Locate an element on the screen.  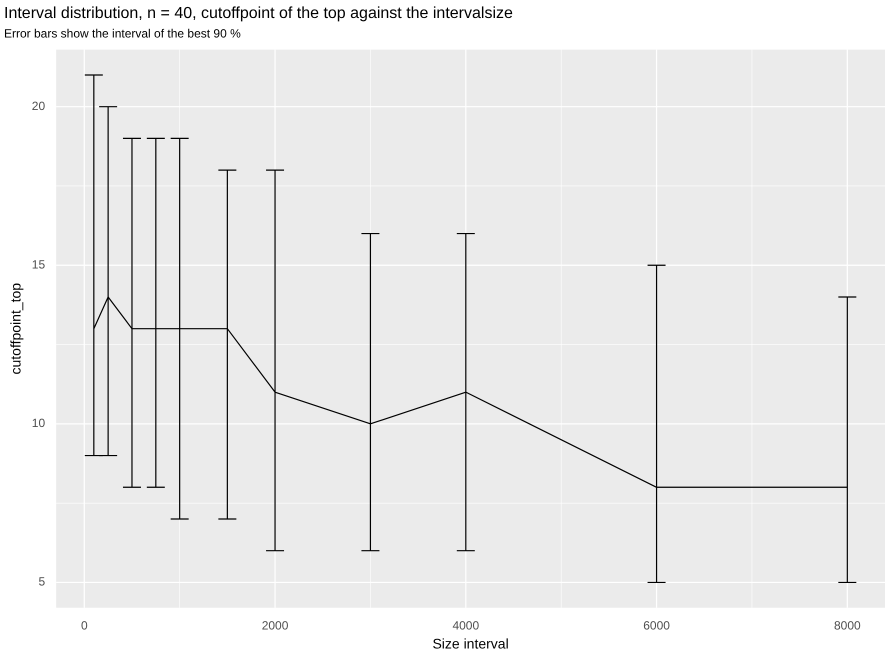
x-tick-label: 2000 is located at coordinates (275, 625).